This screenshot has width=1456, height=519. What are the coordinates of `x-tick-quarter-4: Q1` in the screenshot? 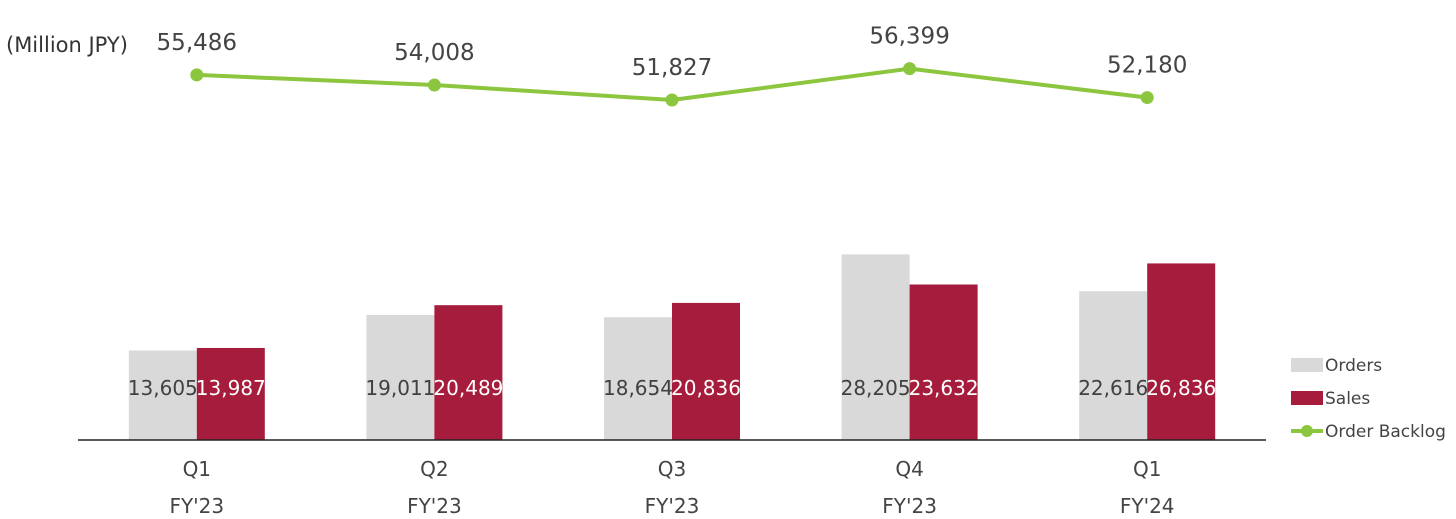 It's located at (1147, 469).